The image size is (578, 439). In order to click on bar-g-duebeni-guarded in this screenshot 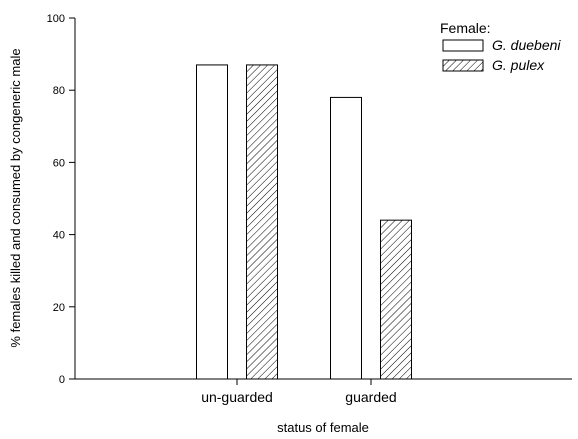, I will do `click(346, 238)`.